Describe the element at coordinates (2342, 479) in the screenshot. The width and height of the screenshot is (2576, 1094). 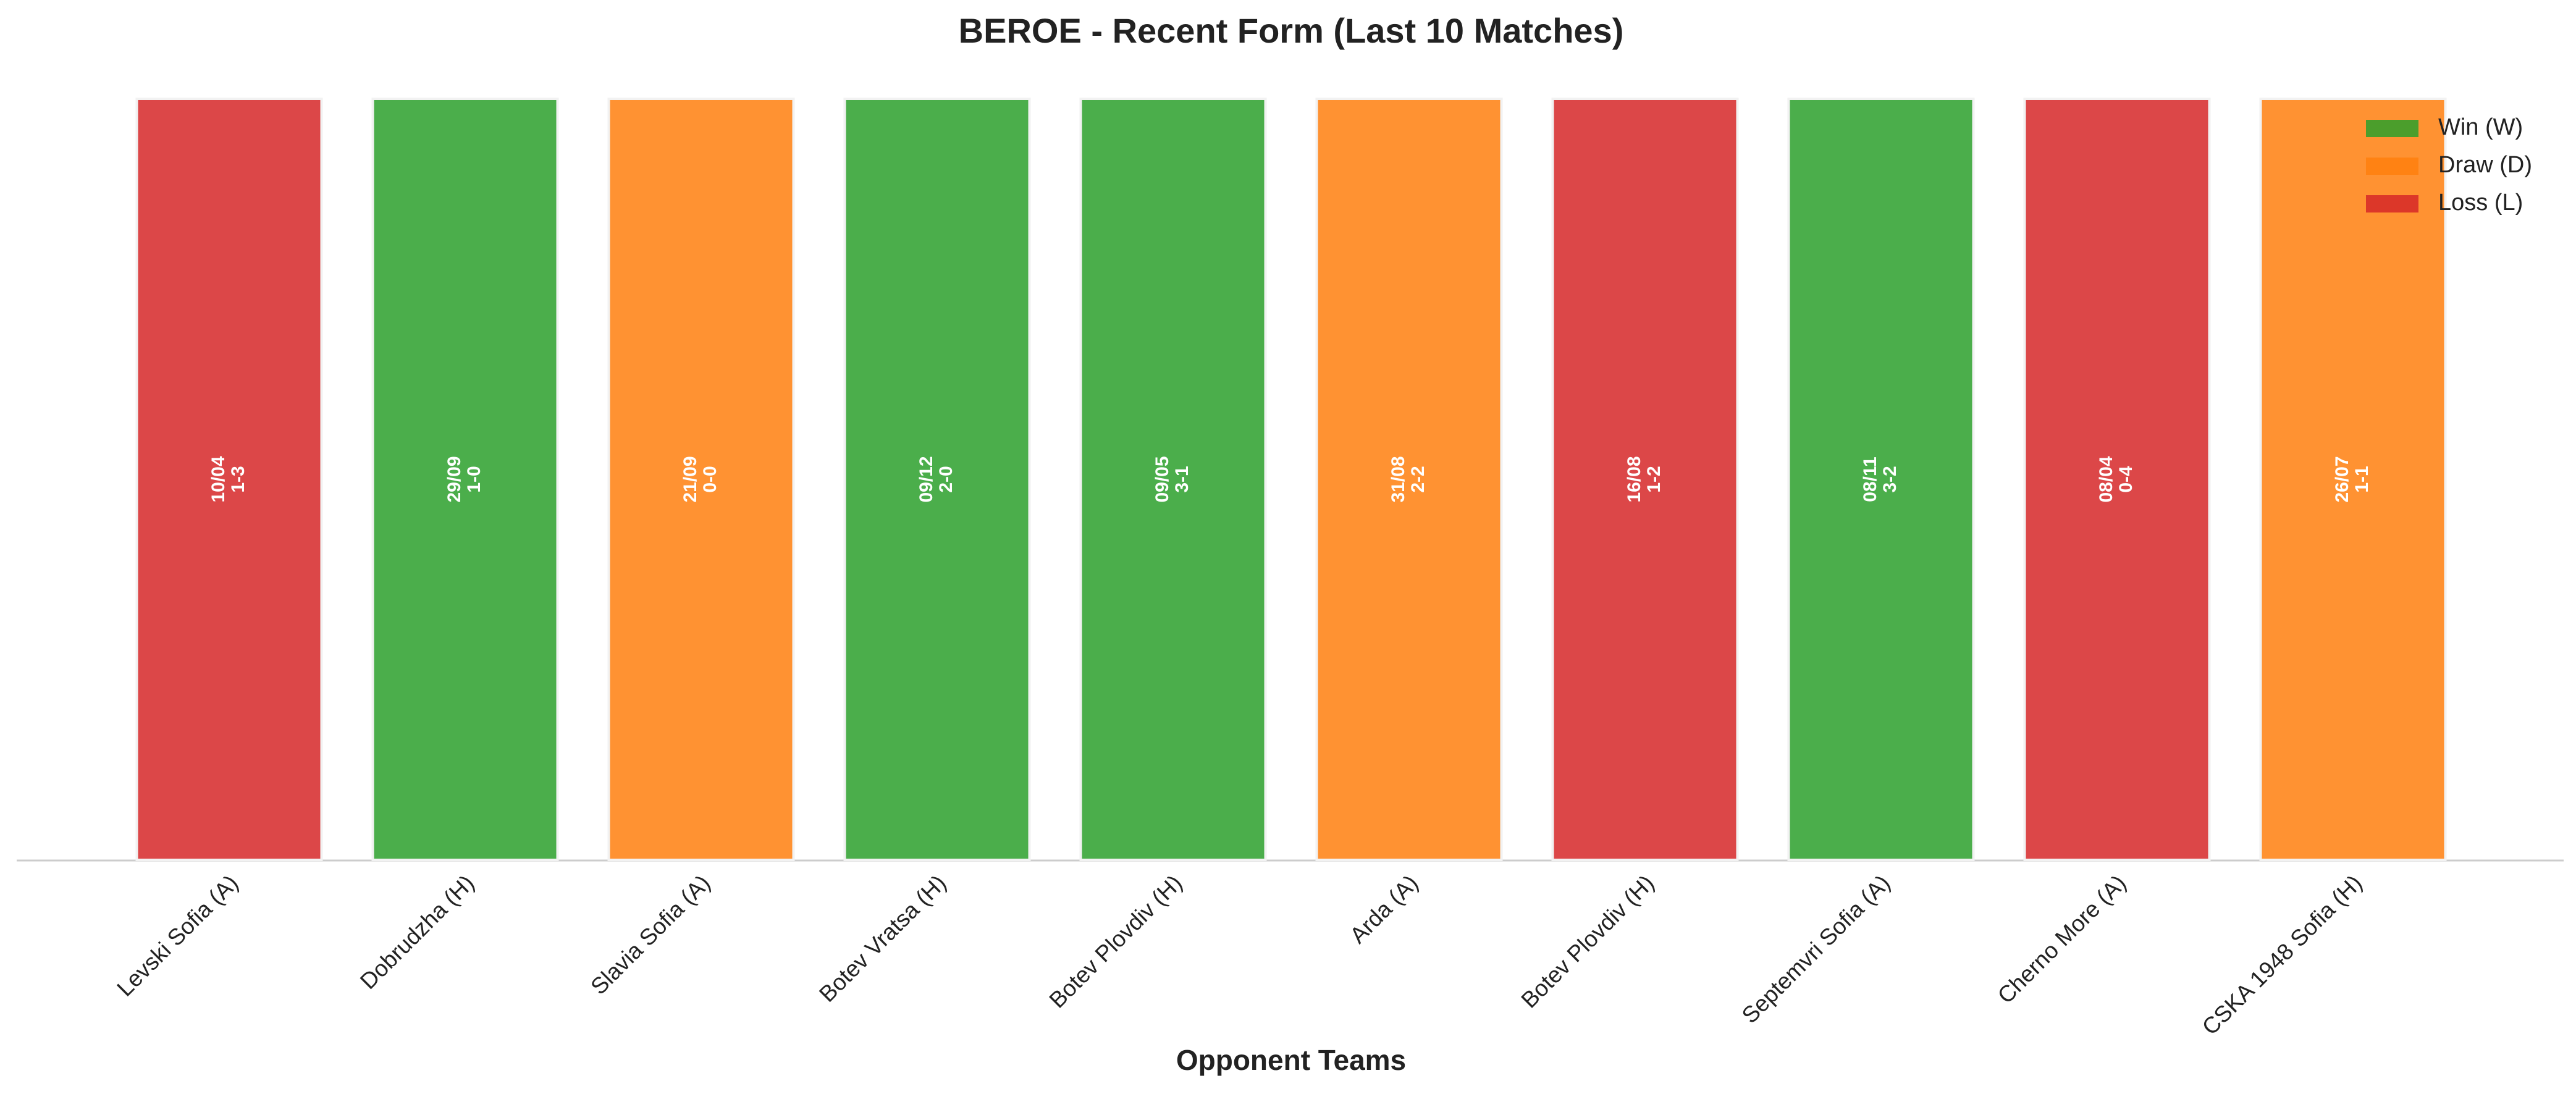
I see `match-date: 26/07` at that location.